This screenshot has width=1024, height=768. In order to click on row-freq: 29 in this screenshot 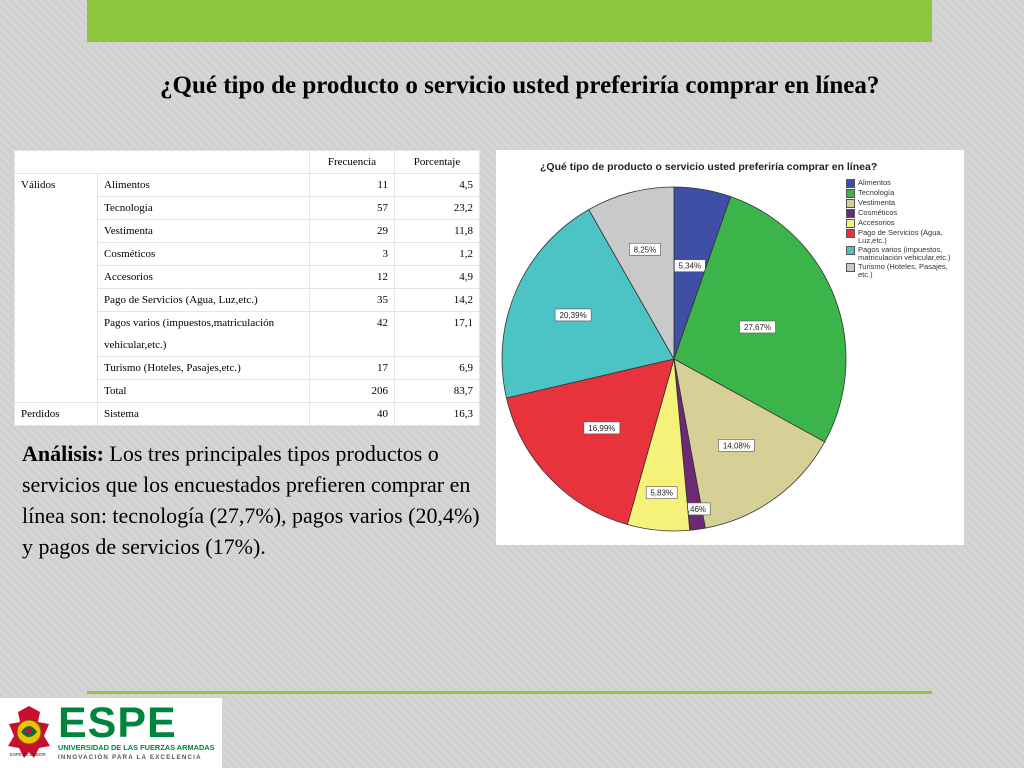, I will do `click(352, 231)`.